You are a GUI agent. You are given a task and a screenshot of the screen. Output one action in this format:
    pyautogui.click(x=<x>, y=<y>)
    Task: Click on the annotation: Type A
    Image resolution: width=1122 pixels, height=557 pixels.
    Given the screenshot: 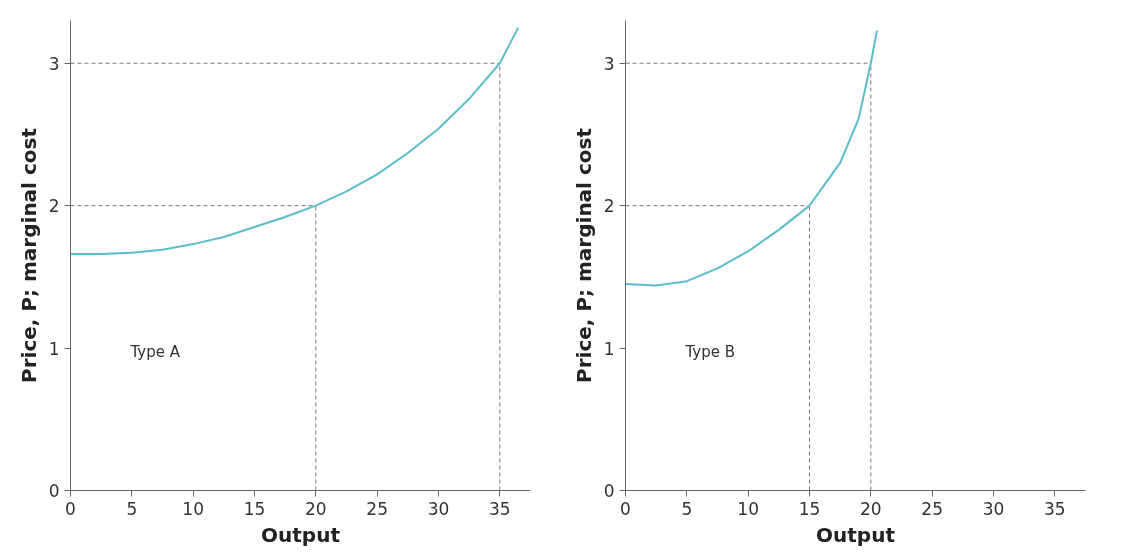 What is the action you would take?
    pyautogui.click(x=155, y=351)
    